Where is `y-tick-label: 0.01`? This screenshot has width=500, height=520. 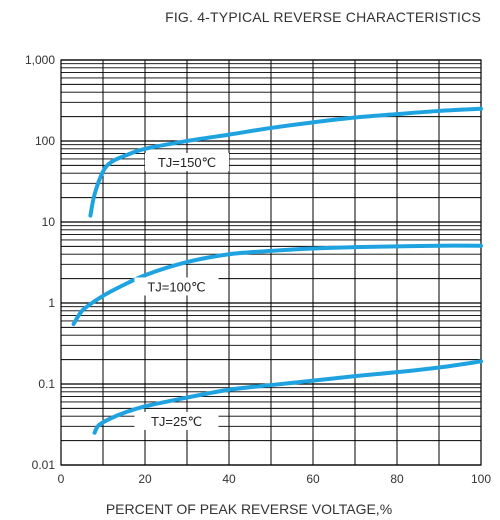 y-tick-label: 0.01 is located at coordinates (44, 465).